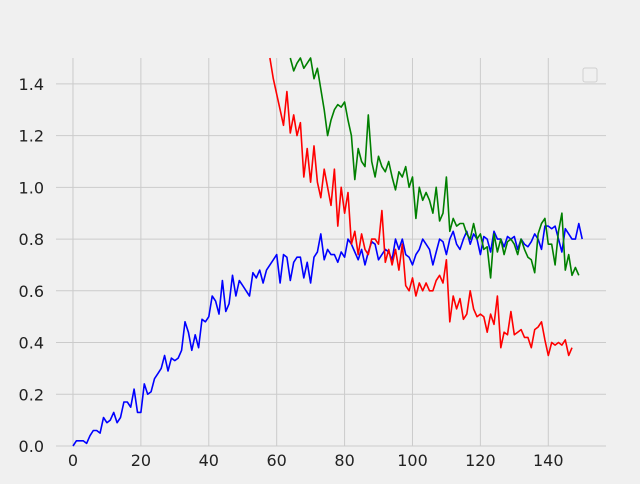  Describe the element at coordinates (31, 136) in the screenshot. I see `y-tick-label: 1.2` at that location.